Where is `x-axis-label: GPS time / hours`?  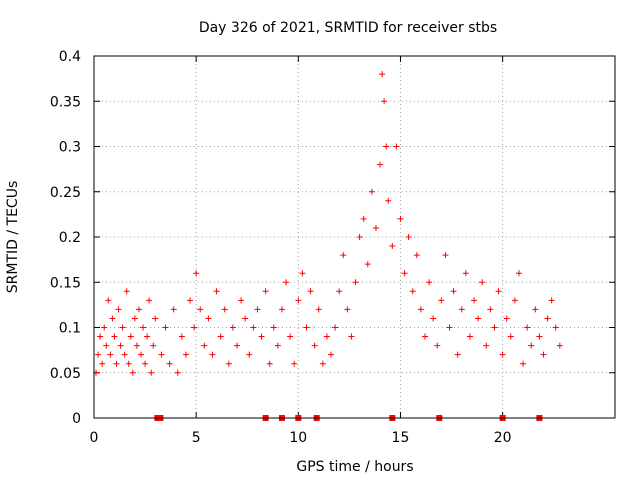 x-axis-label: GPS time / hours is located at coordinates (354, 467).